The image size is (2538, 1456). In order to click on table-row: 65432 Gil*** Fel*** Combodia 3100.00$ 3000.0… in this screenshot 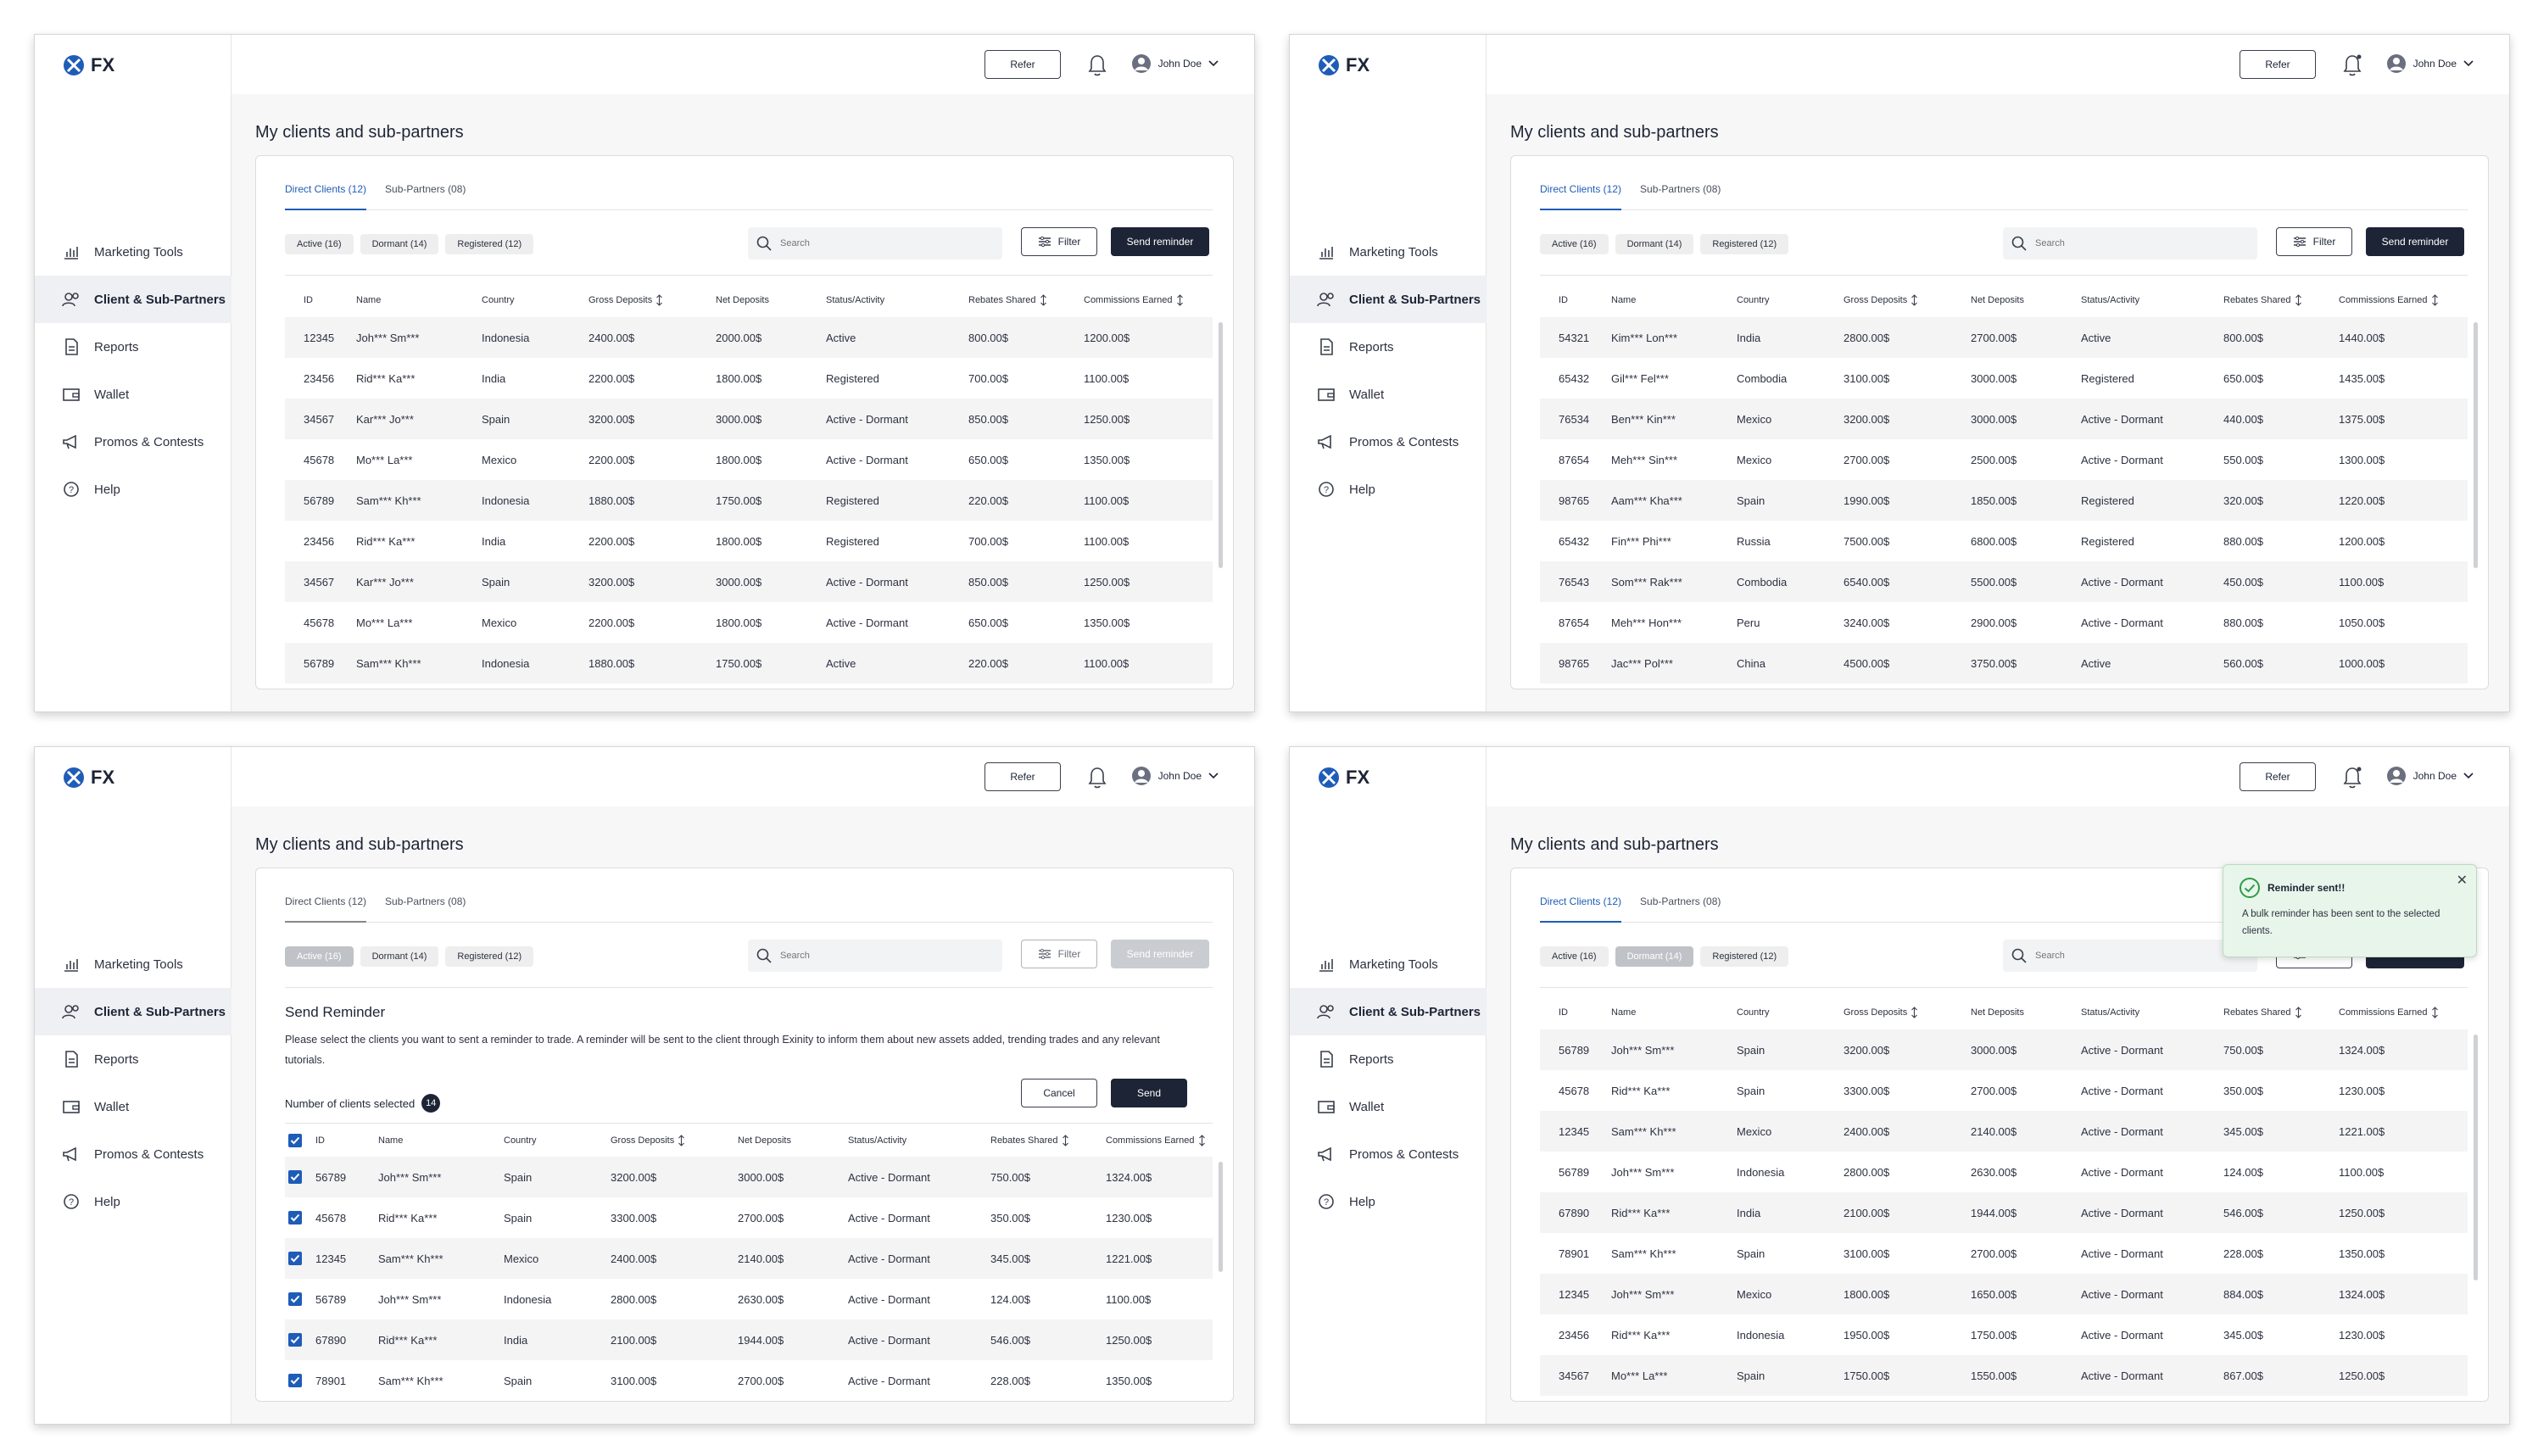, I will do `click(2004, 378)`.